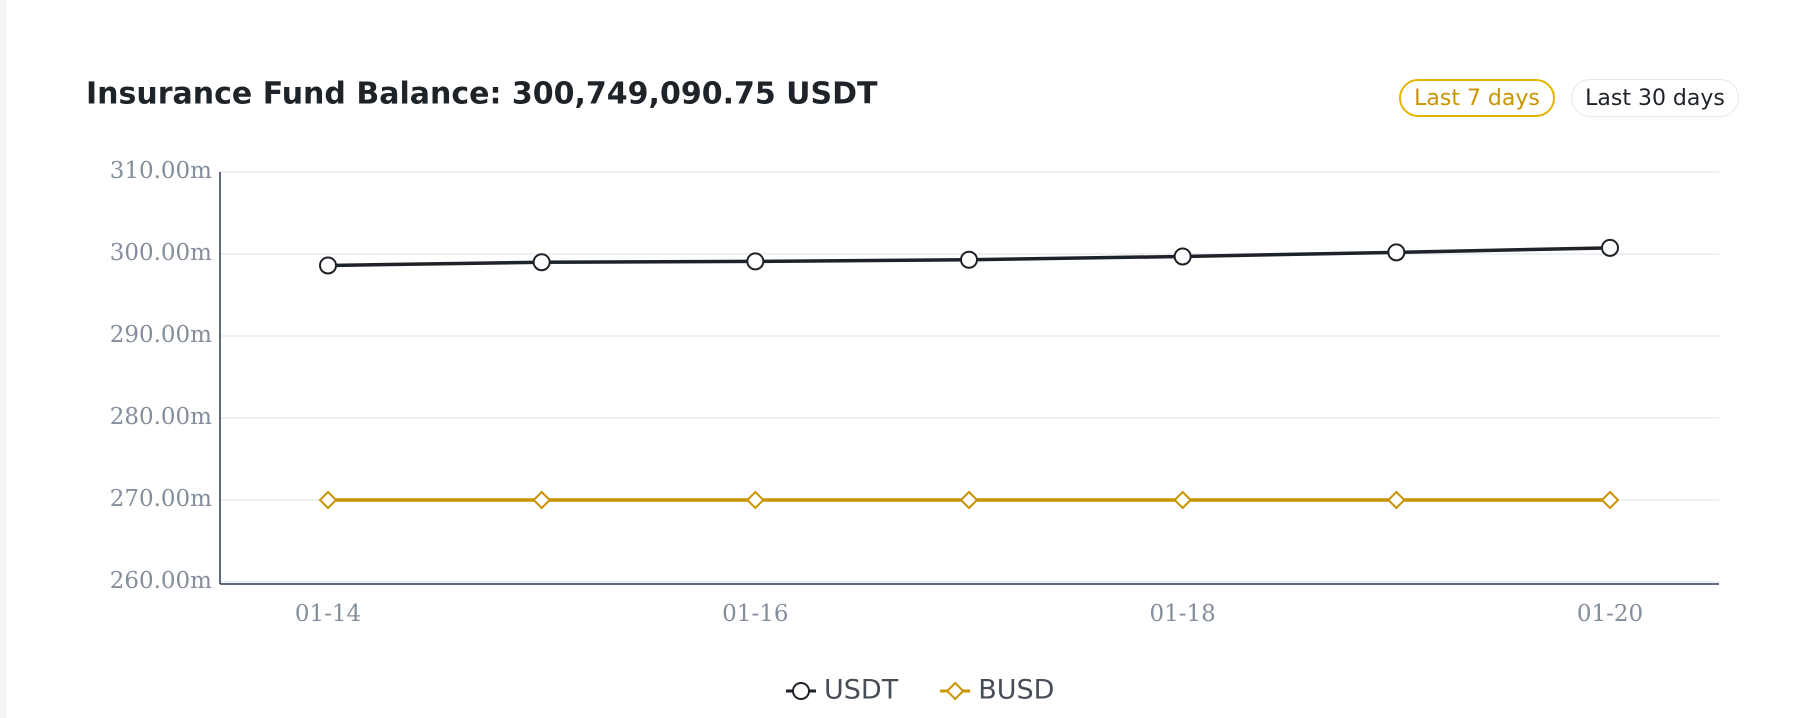  I want to click on y-tick-label: 260.00m, so click(161, 581).